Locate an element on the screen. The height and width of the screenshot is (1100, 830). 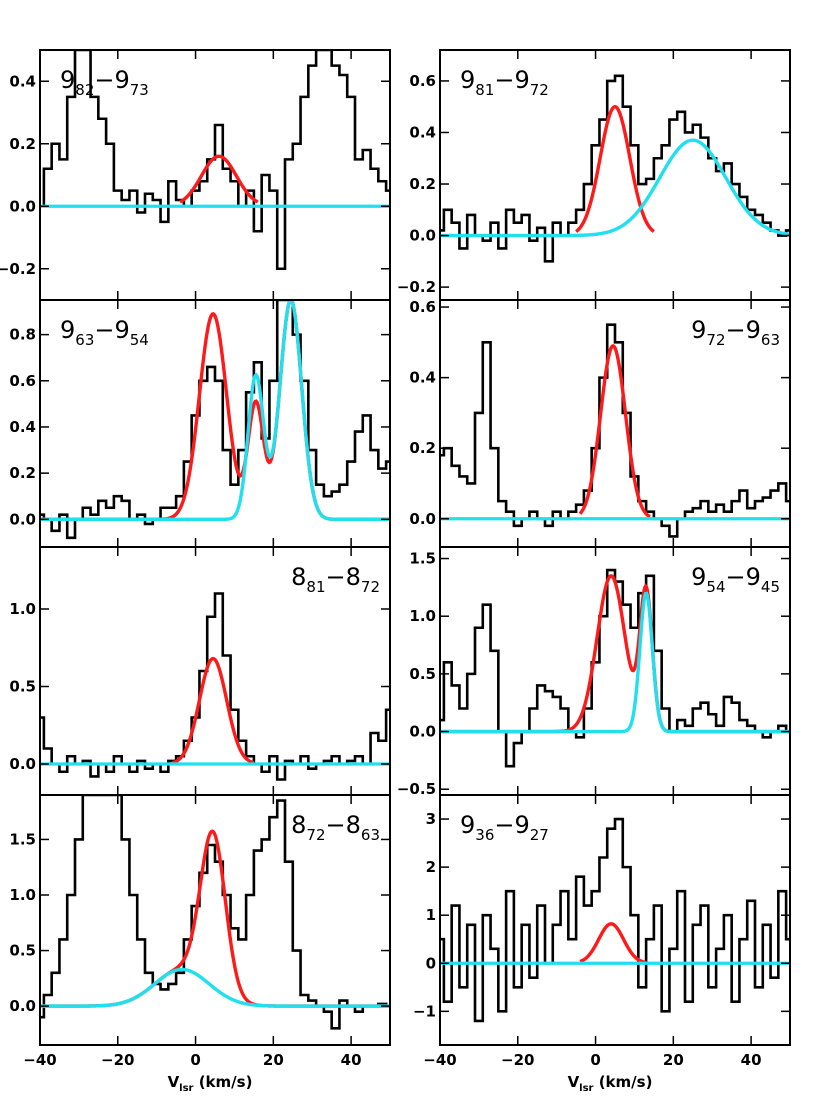
panel-9_81-9_72: −0.2 0.0 0.2 0.4 0.6 981−972 is located at coordinates (594, 175).